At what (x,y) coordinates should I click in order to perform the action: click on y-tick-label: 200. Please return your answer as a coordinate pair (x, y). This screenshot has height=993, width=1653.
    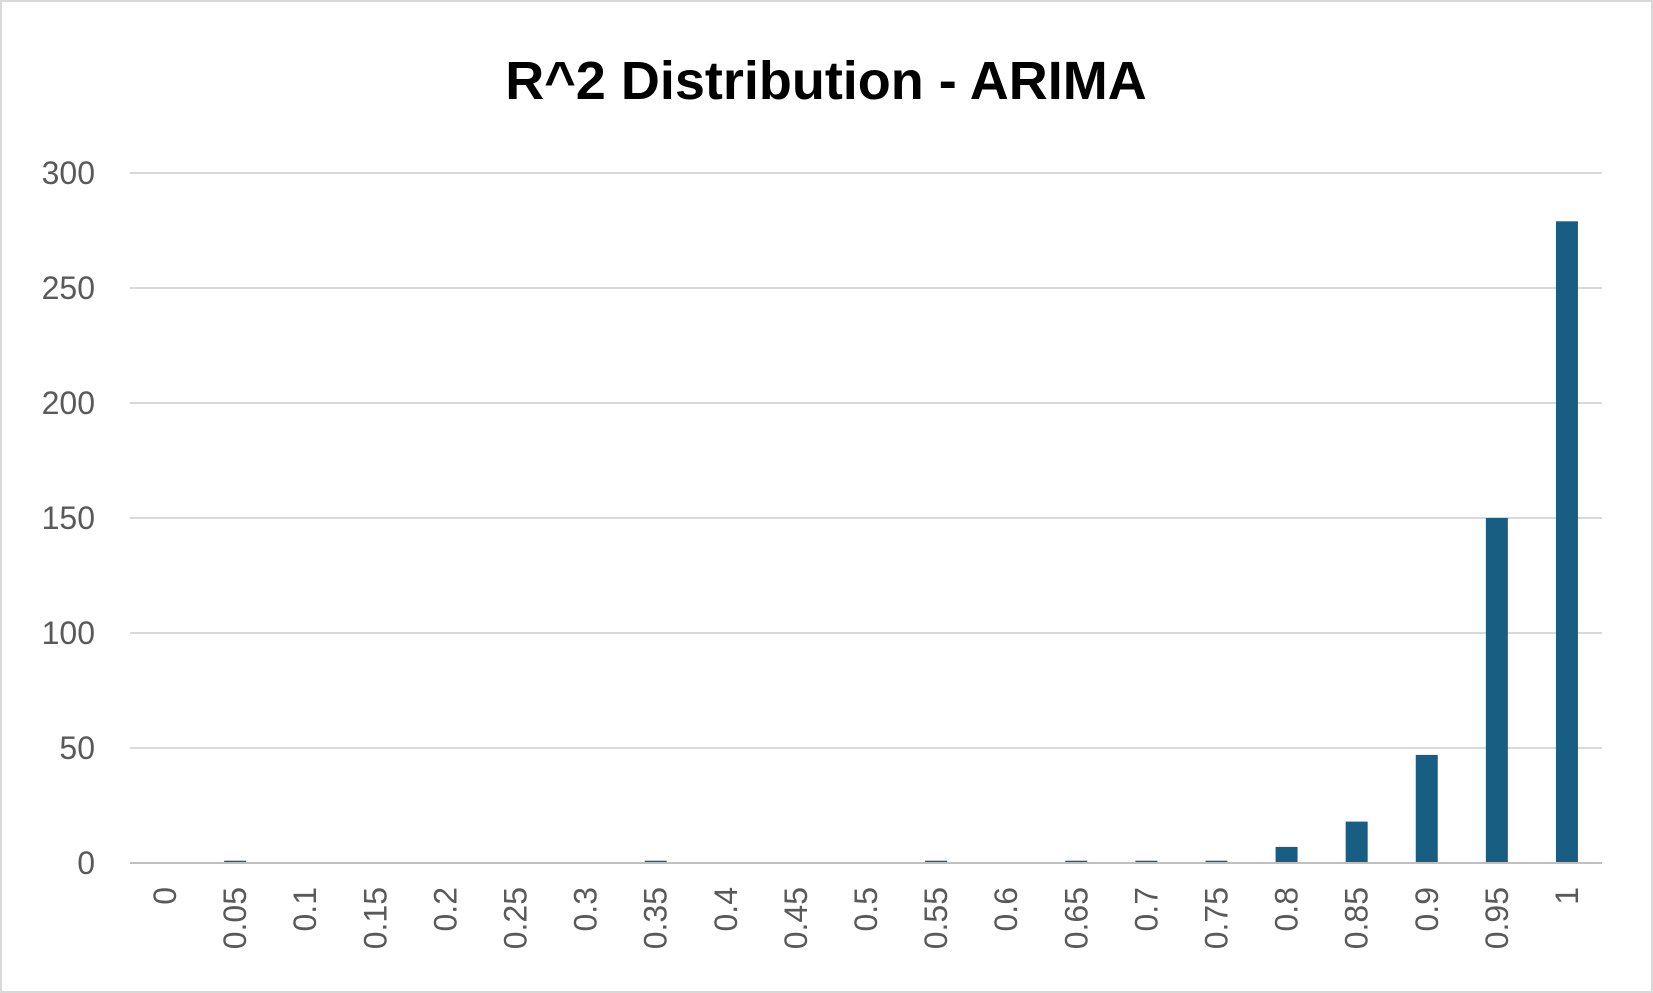
    Looking at the image, I should click on (68, 403).